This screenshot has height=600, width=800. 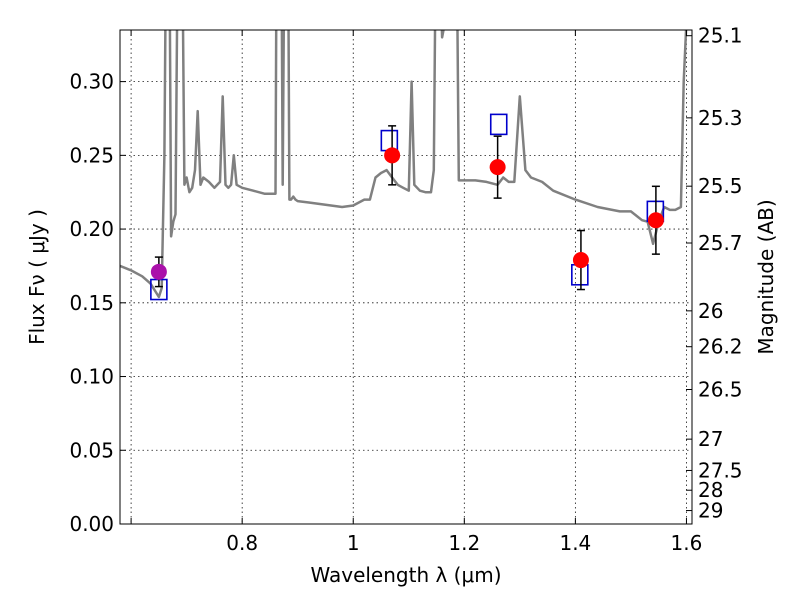 I want to click on y2-tick-label: 28, so click(x=710, y=490).